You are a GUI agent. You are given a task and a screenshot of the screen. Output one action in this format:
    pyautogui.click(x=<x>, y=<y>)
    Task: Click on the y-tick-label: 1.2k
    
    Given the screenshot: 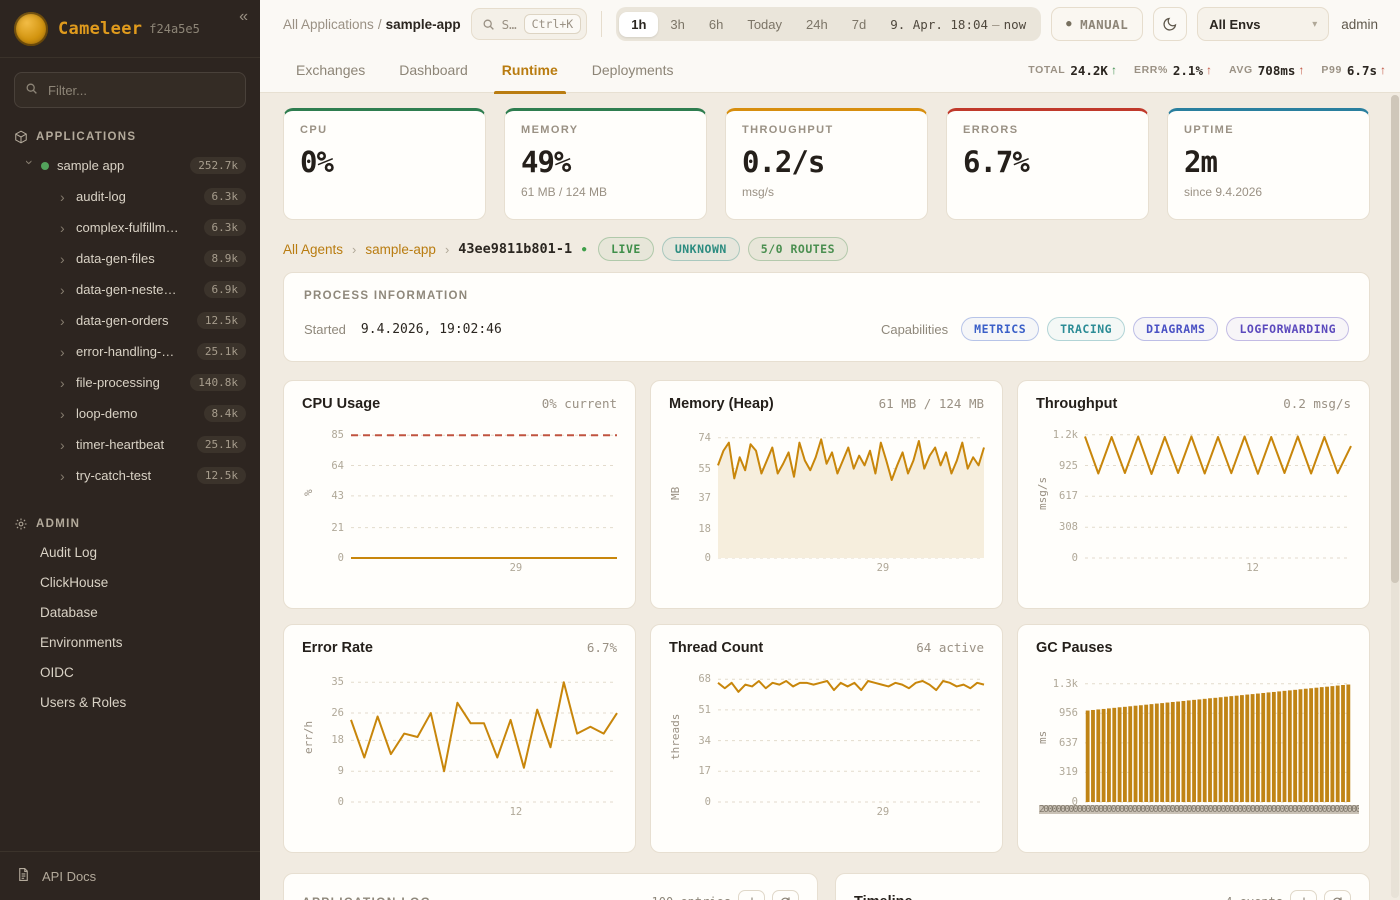 What is the action you would take?
    pyautogui.click(x=1065, y=434)
    